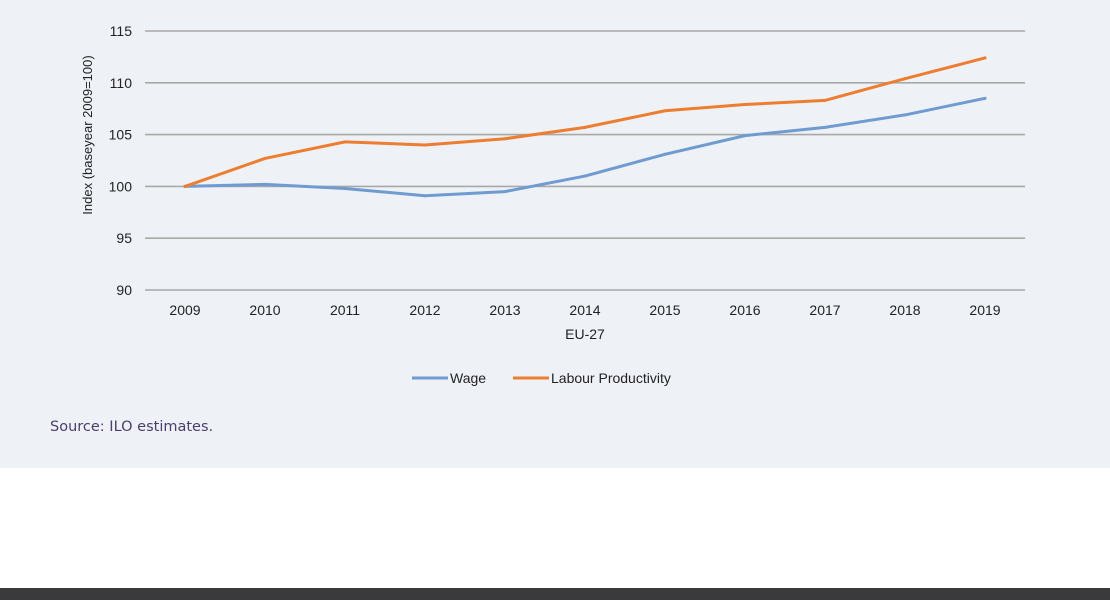 The image size is (1110, 600). I want to click on x-axis-label: EU-27, so click(585, 334).